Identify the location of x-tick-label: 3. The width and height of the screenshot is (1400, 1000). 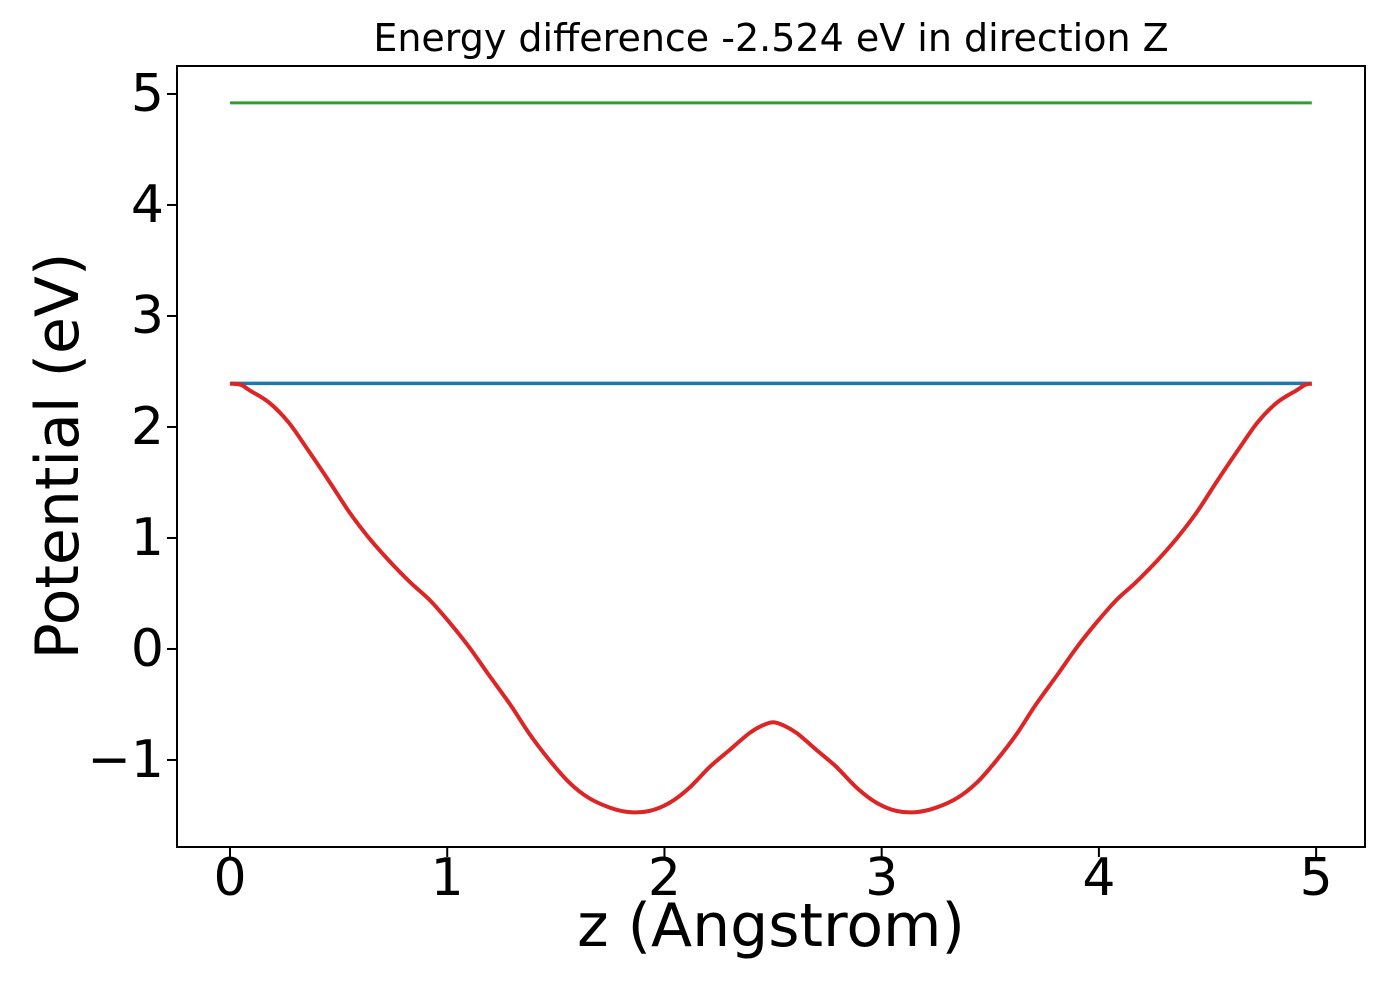
(882, 878).